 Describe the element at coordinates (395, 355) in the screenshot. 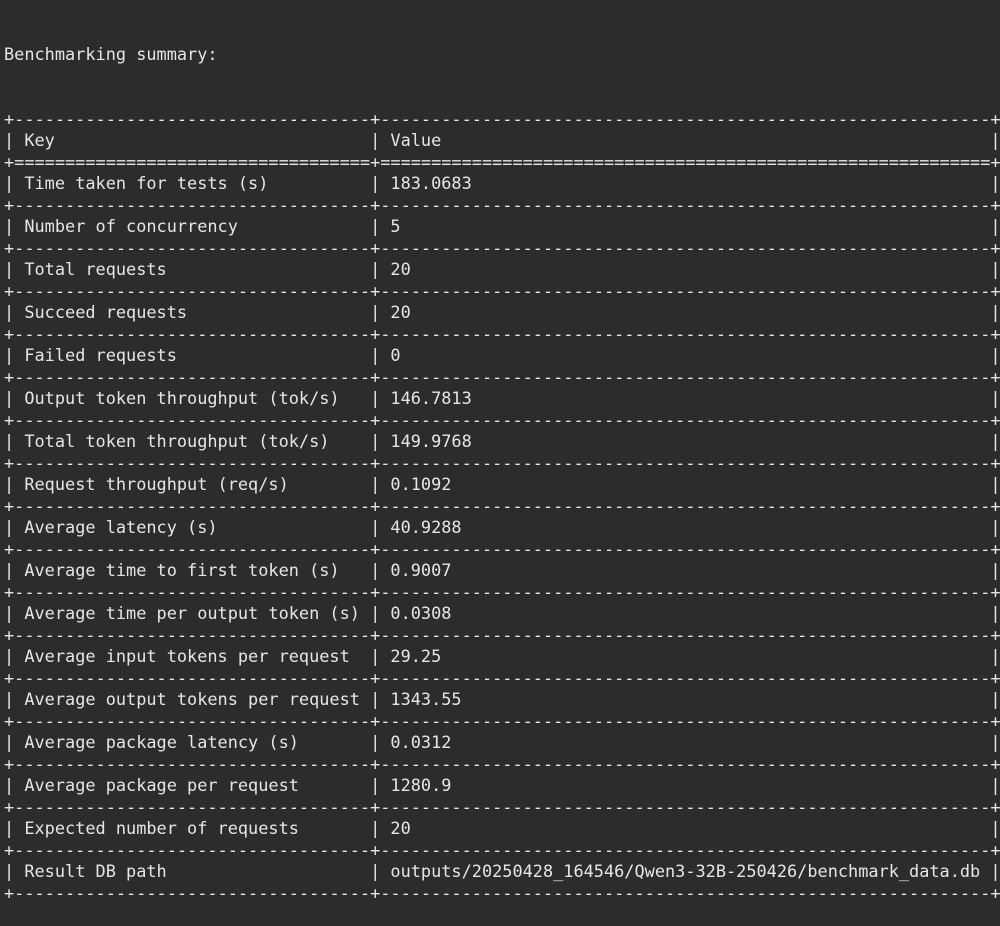

I see `value-cell: 0` at that location.